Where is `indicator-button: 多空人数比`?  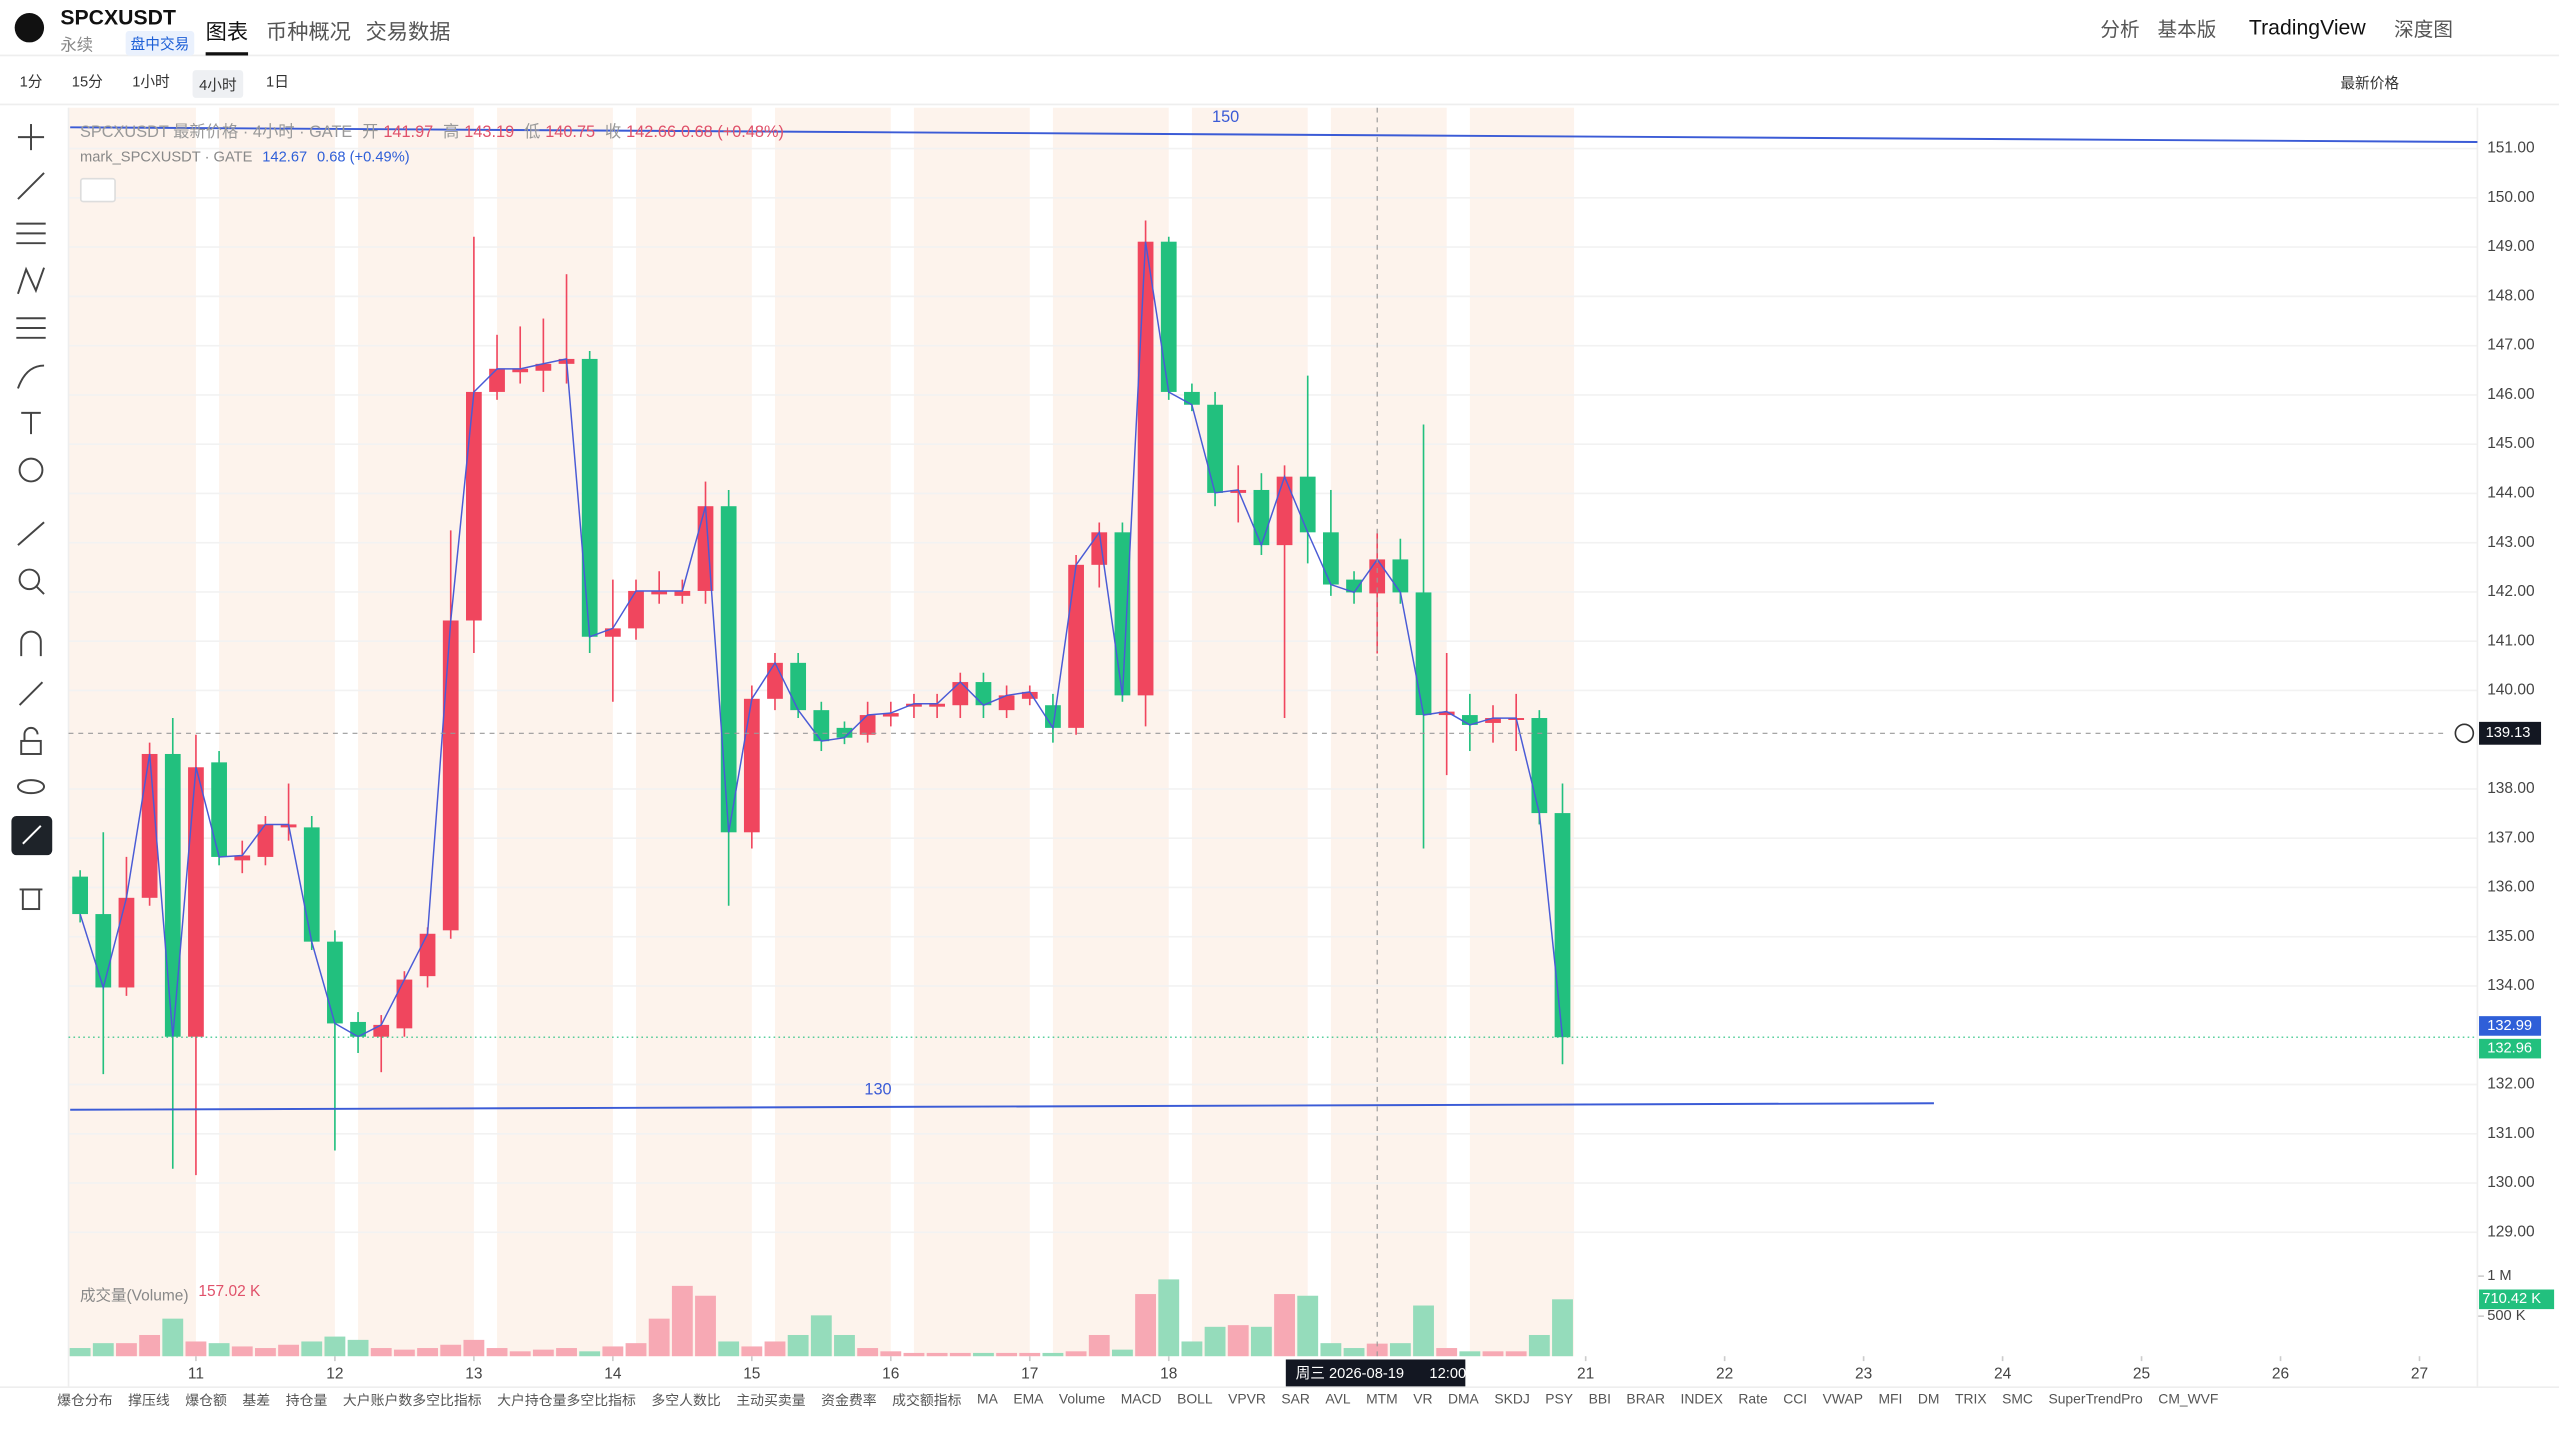
indicator-button: 多空人数比 is located at coordinates (686, 1400).